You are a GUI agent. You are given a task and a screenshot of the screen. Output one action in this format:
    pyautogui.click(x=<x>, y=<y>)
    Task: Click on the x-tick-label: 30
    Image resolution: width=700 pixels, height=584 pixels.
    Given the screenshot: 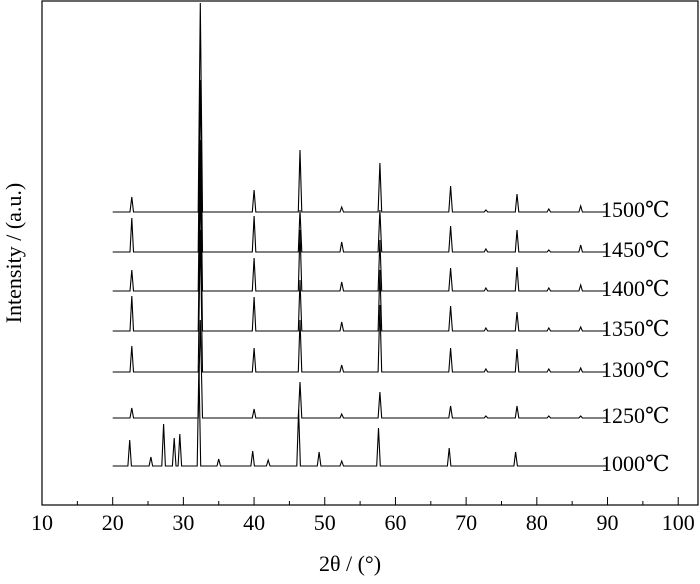 What is the action you would take?
    pyautogui.click(x=183, y=522)
    